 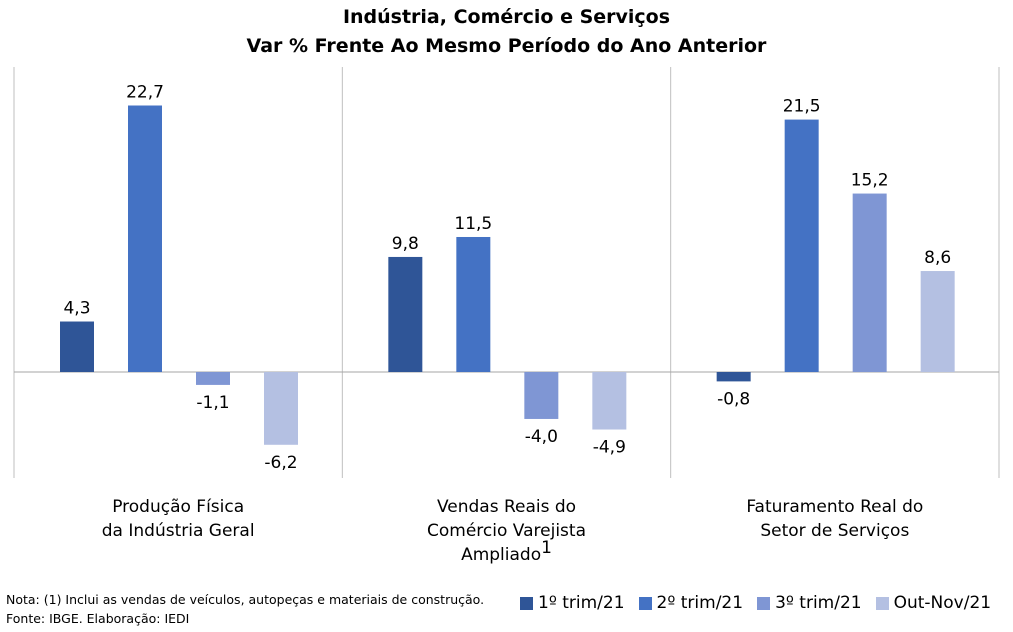 I want to click on data-label: 22,7, so click(x=145, y=93).